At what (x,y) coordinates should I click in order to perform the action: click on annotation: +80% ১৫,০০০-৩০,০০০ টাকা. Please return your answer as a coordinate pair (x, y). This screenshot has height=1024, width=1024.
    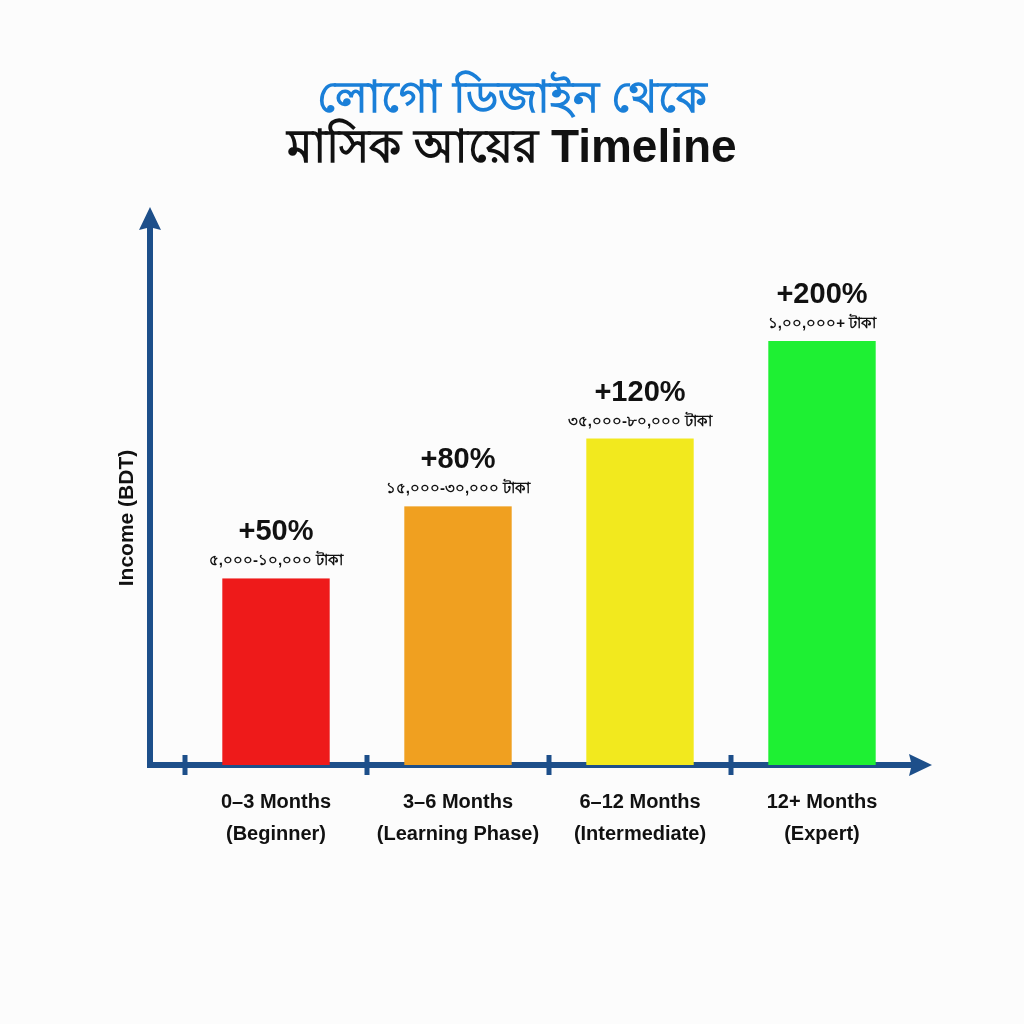
    Looking at the image, I should click on (458, 469).